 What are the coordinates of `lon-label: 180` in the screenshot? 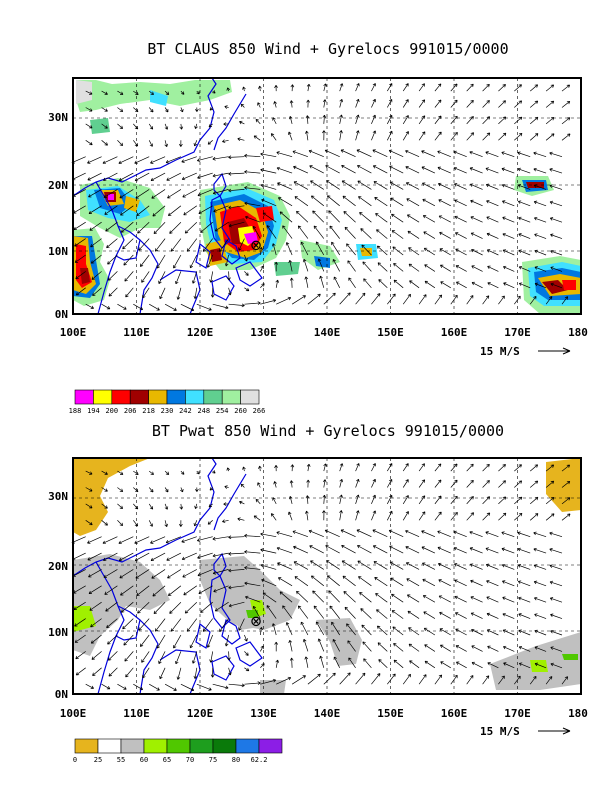 It's located at (578, 332).